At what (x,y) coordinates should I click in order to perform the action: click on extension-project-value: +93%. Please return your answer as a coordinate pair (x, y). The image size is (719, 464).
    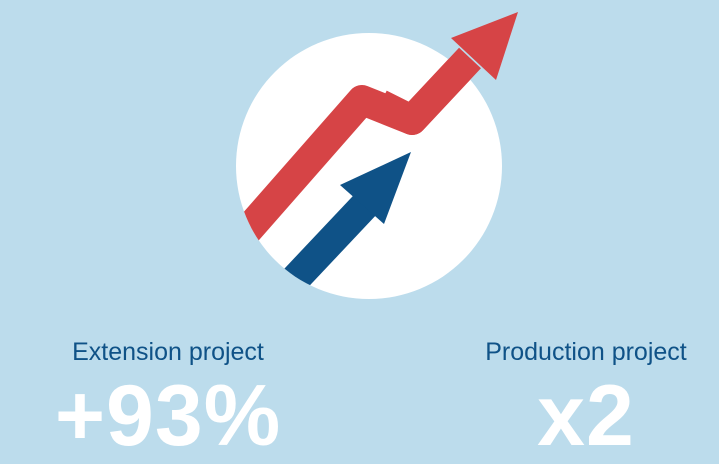
    Looking at the image, I should click on (168, 416).